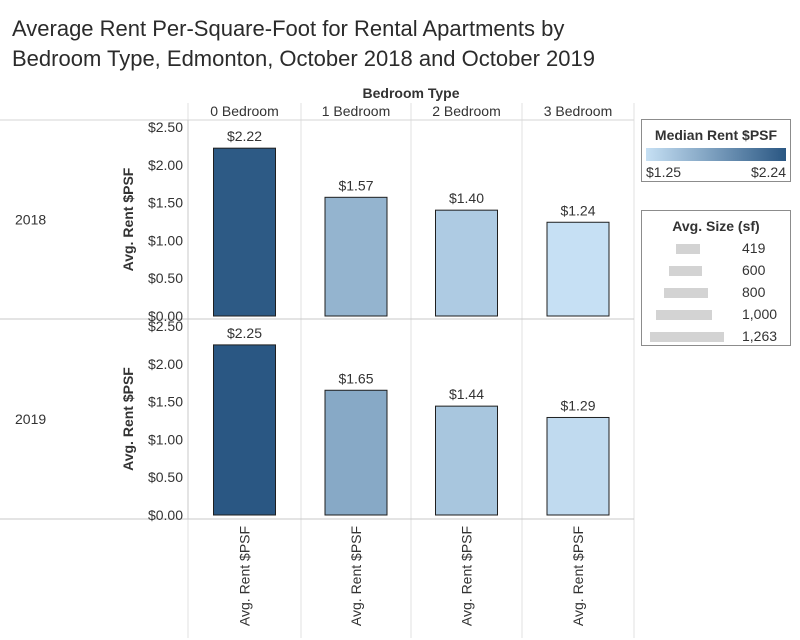 This screenshot has height=640, width=800. What do you see at coordinates (577, 405) in the screenshot?
I see `bar-value-label: $1.29` at bounding box center [577, 405].